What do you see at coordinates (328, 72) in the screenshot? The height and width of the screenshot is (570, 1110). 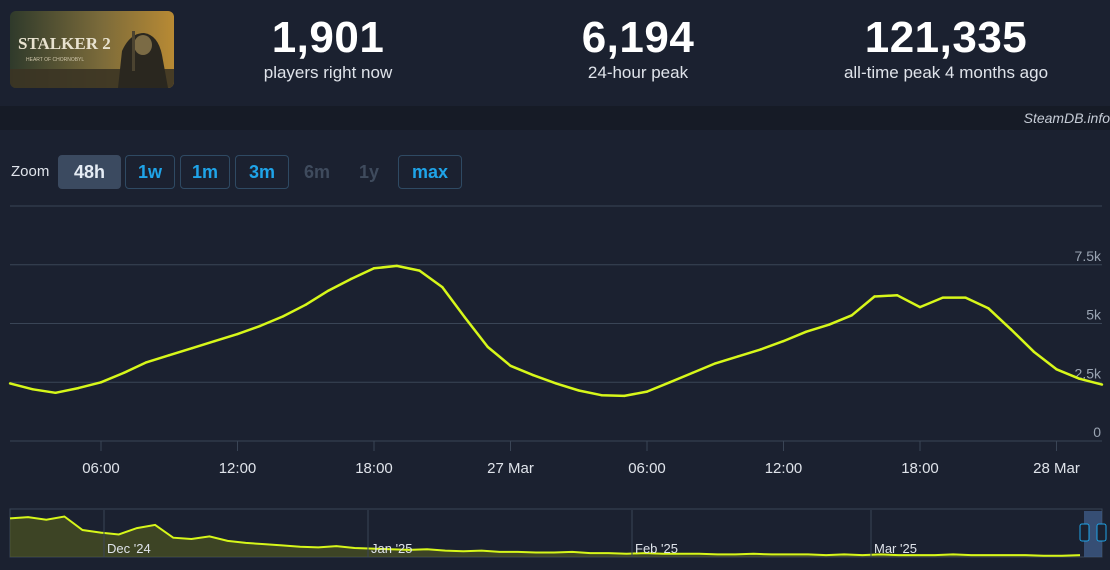 I see `current-players-label: players right now` at bounding box center [328, 72].